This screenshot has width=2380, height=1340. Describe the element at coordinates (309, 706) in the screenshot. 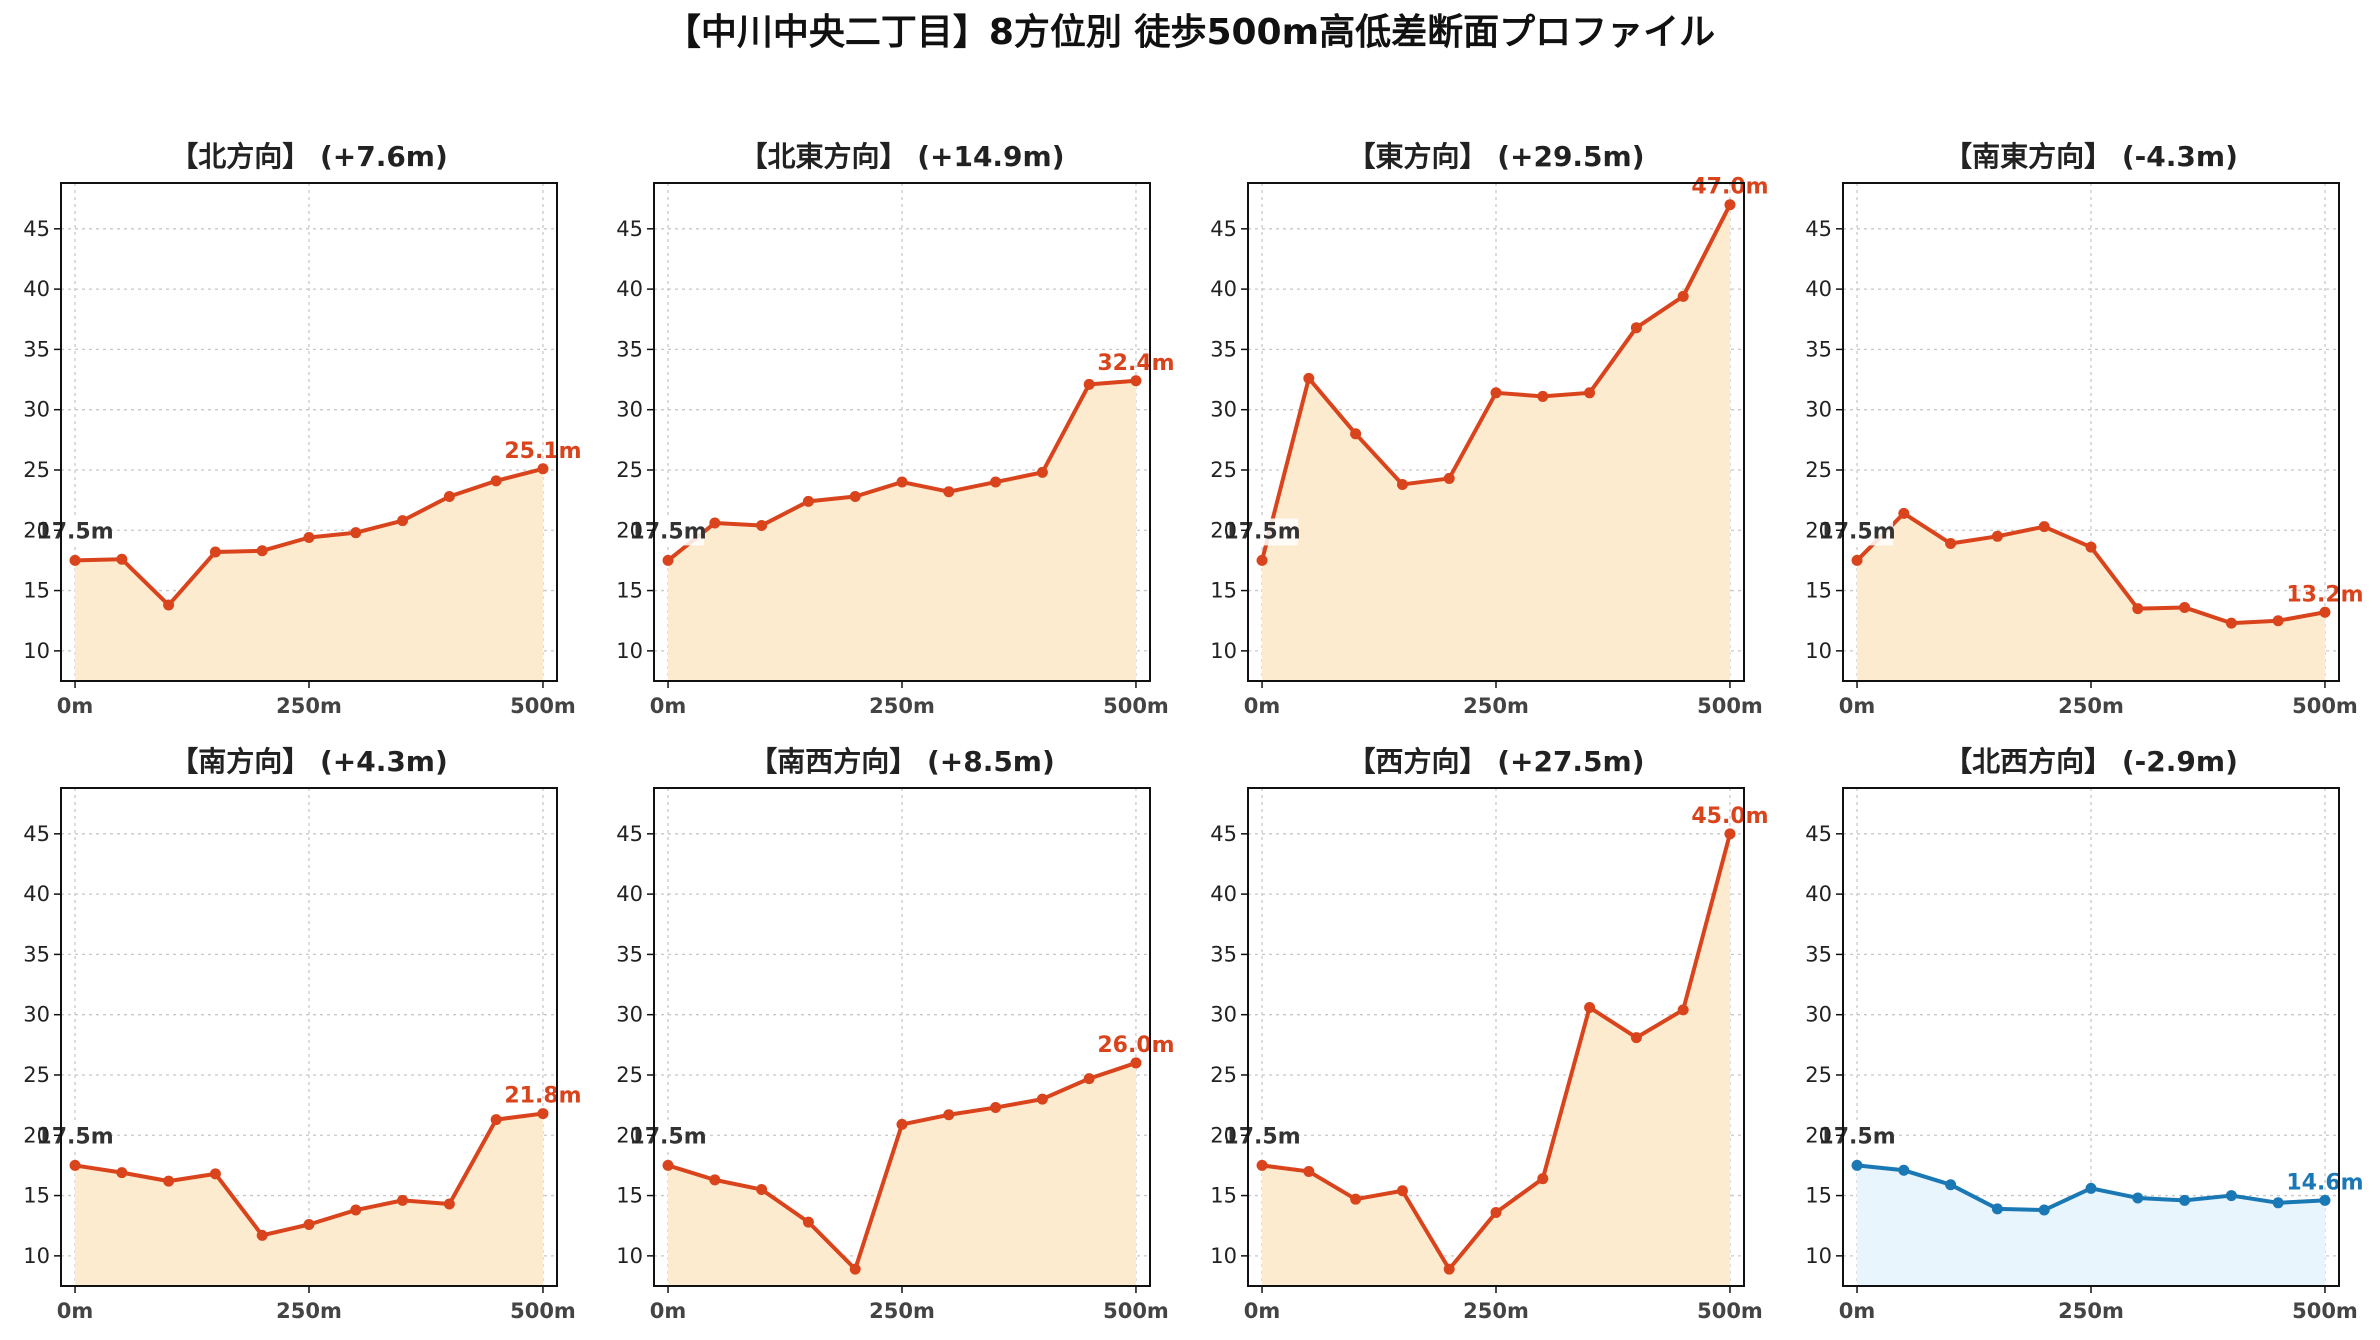

I see `x-tick-label: 250m` at that location.